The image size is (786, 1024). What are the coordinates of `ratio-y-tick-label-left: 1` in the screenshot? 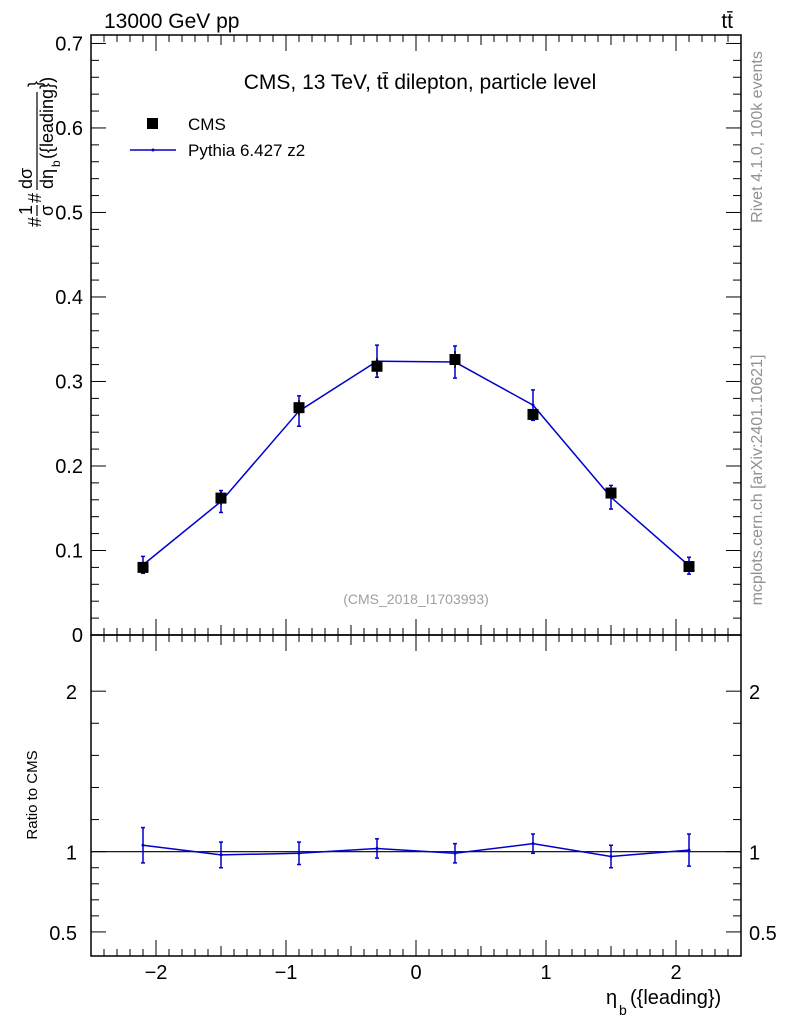 It's located at (71, 854).